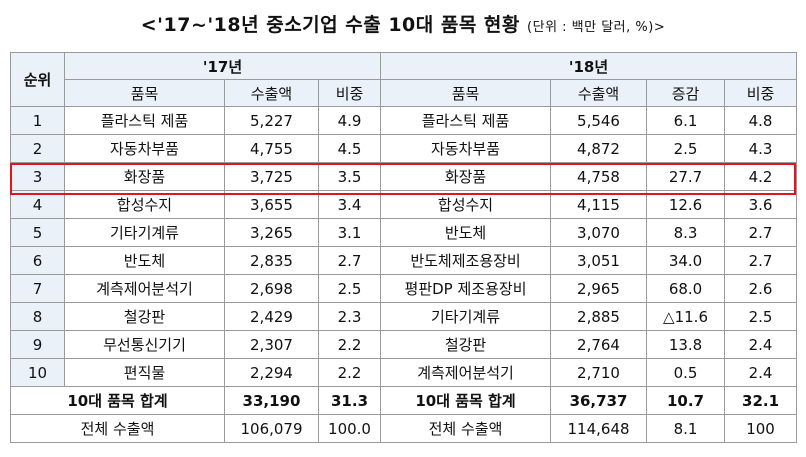 The height and width of the screenshot is (457, 806). What do you see at coordinates (144, 93) in the screenshot?
I see `header-item-17: 품목` at bounding box center [144, 93].